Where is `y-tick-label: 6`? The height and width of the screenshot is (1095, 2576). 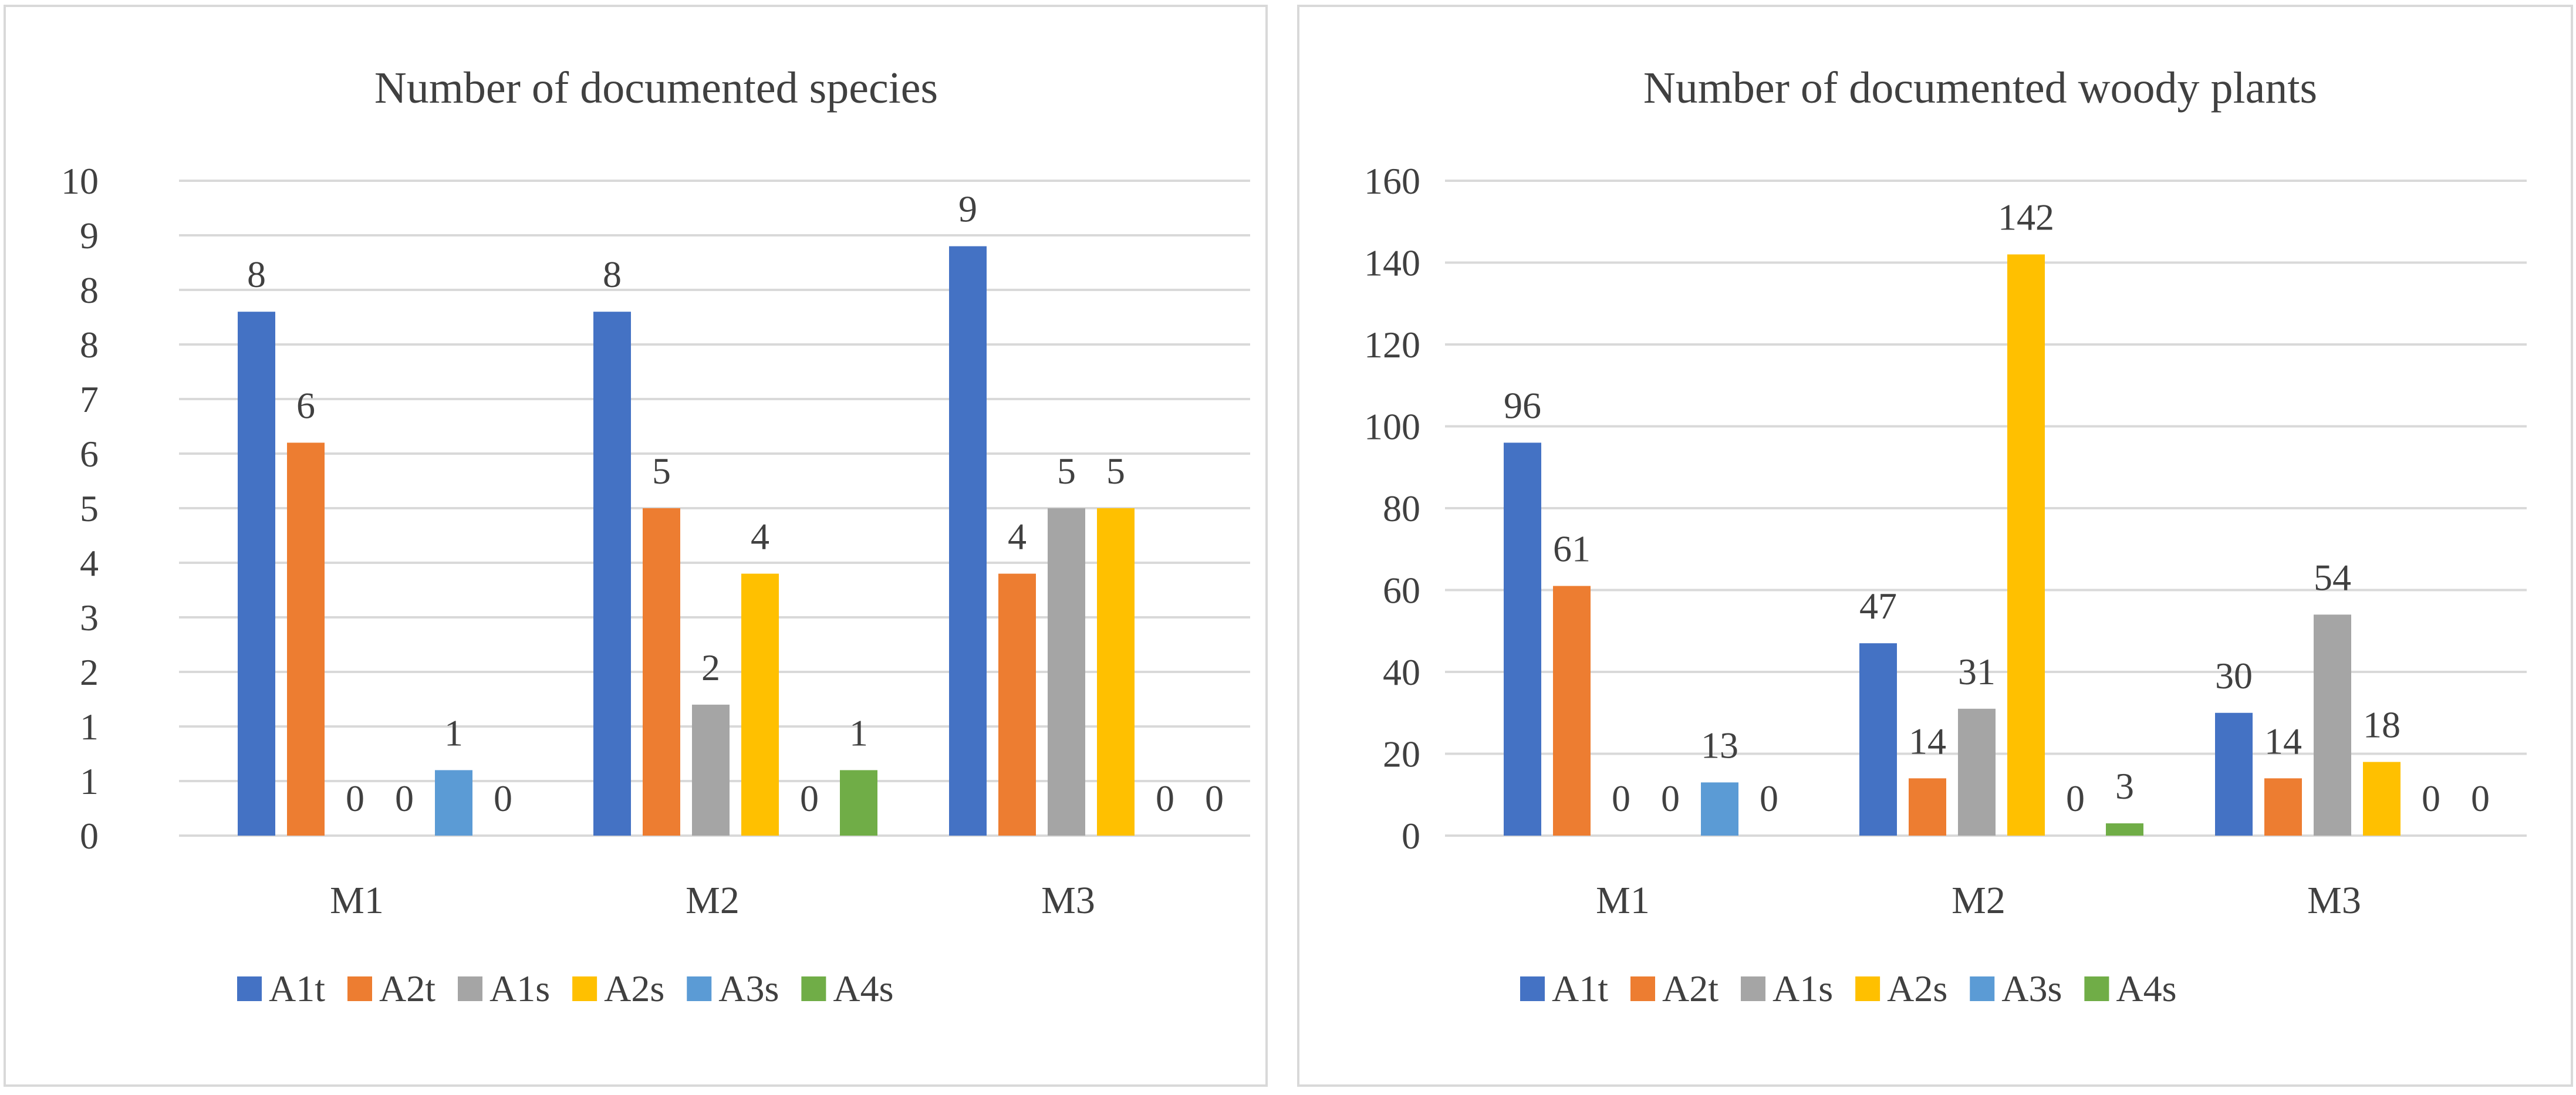 y-tick-label: 6 is located at coordinates (89, 454).